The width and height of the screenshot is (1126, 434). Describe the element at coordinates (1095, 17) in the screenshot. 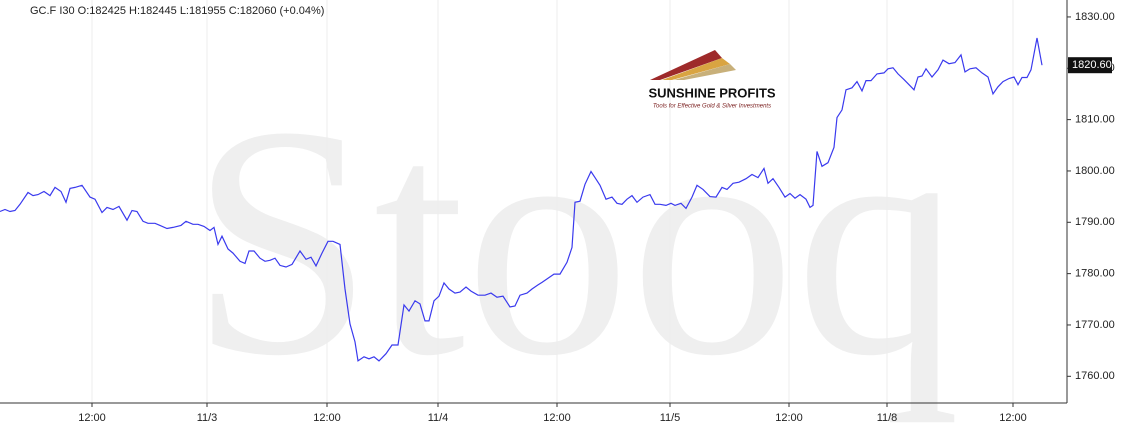

I see `y-tick-label: 1830.00` at that location.